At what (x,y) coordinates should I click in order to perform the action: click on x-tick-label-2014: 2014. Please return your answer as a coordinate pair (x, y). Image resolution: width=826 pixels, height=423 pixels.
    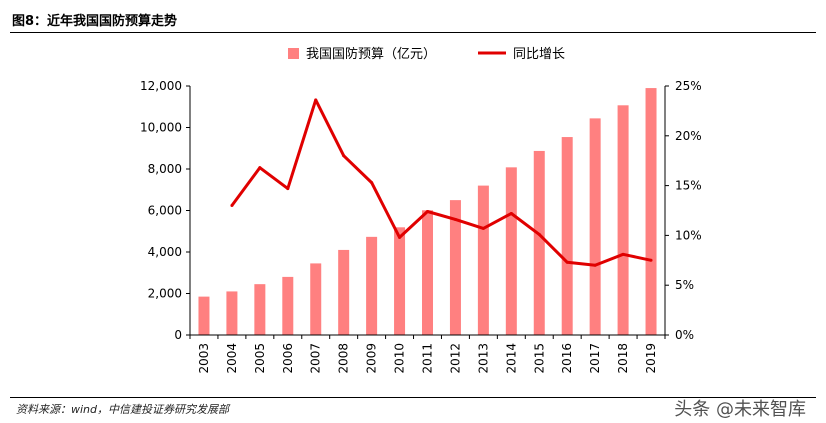
    Looking at the image, I should click on (511, 358).